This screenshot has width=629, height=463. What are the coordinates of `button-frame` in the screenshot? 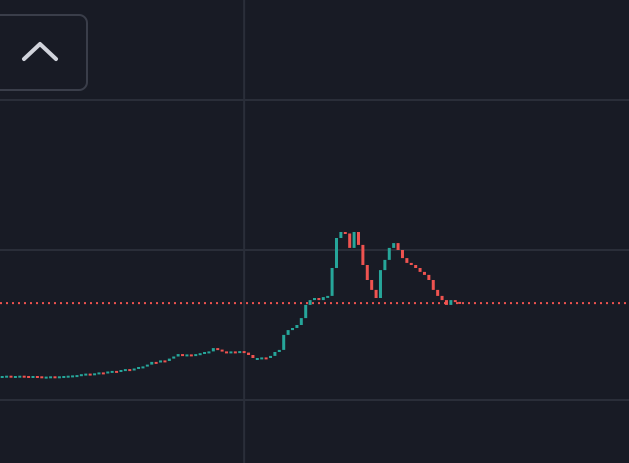 It's located at (44, 52).